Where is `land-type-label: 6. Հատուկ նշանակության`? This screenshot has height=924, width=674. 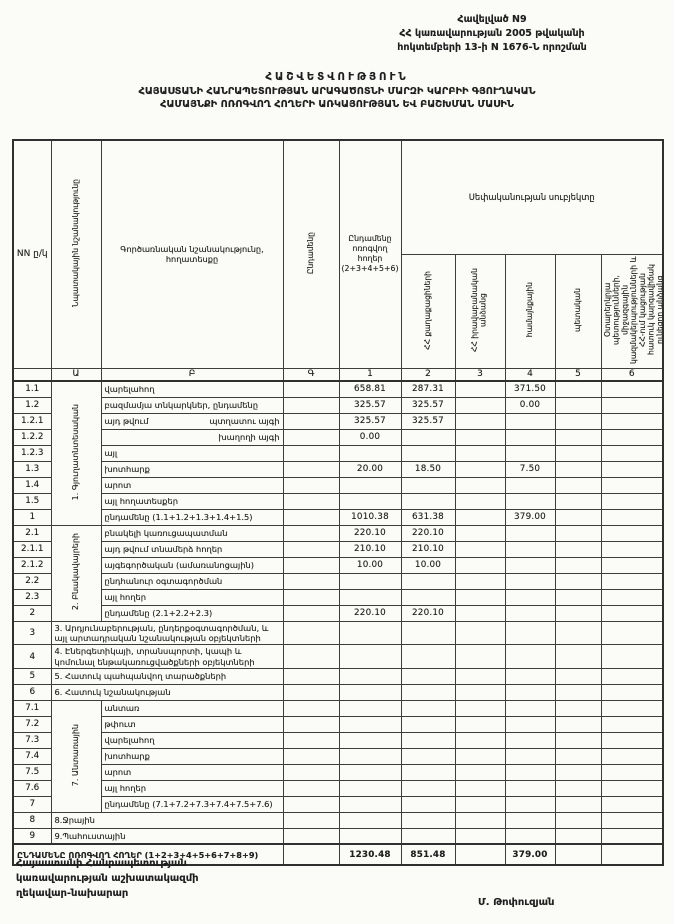 land-type-label: 6. Հատուկ նշանակության is located at coordinates (167, 692).